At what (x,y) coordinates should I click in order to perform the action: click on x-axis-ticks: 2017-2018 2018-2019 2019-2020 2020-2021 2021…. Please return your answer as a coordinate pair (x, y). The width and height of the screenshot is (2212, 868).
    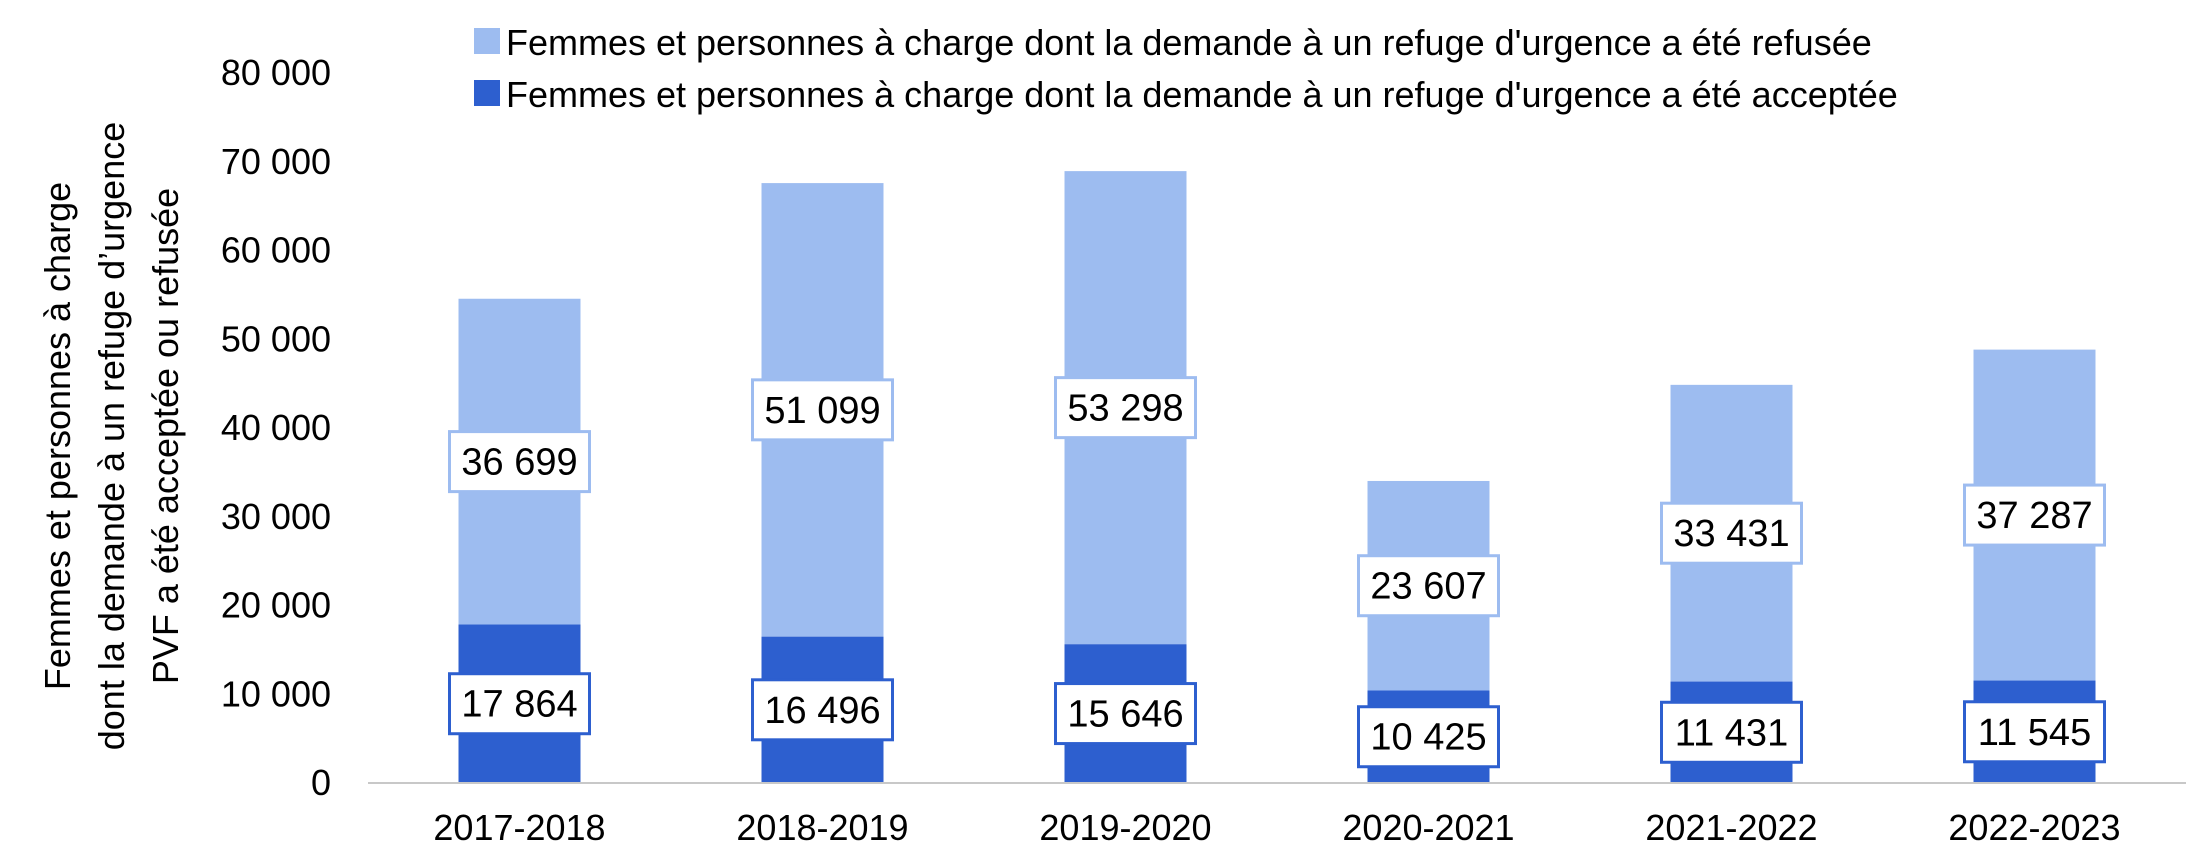
    Looking at the image, I should click on (1276, 827).